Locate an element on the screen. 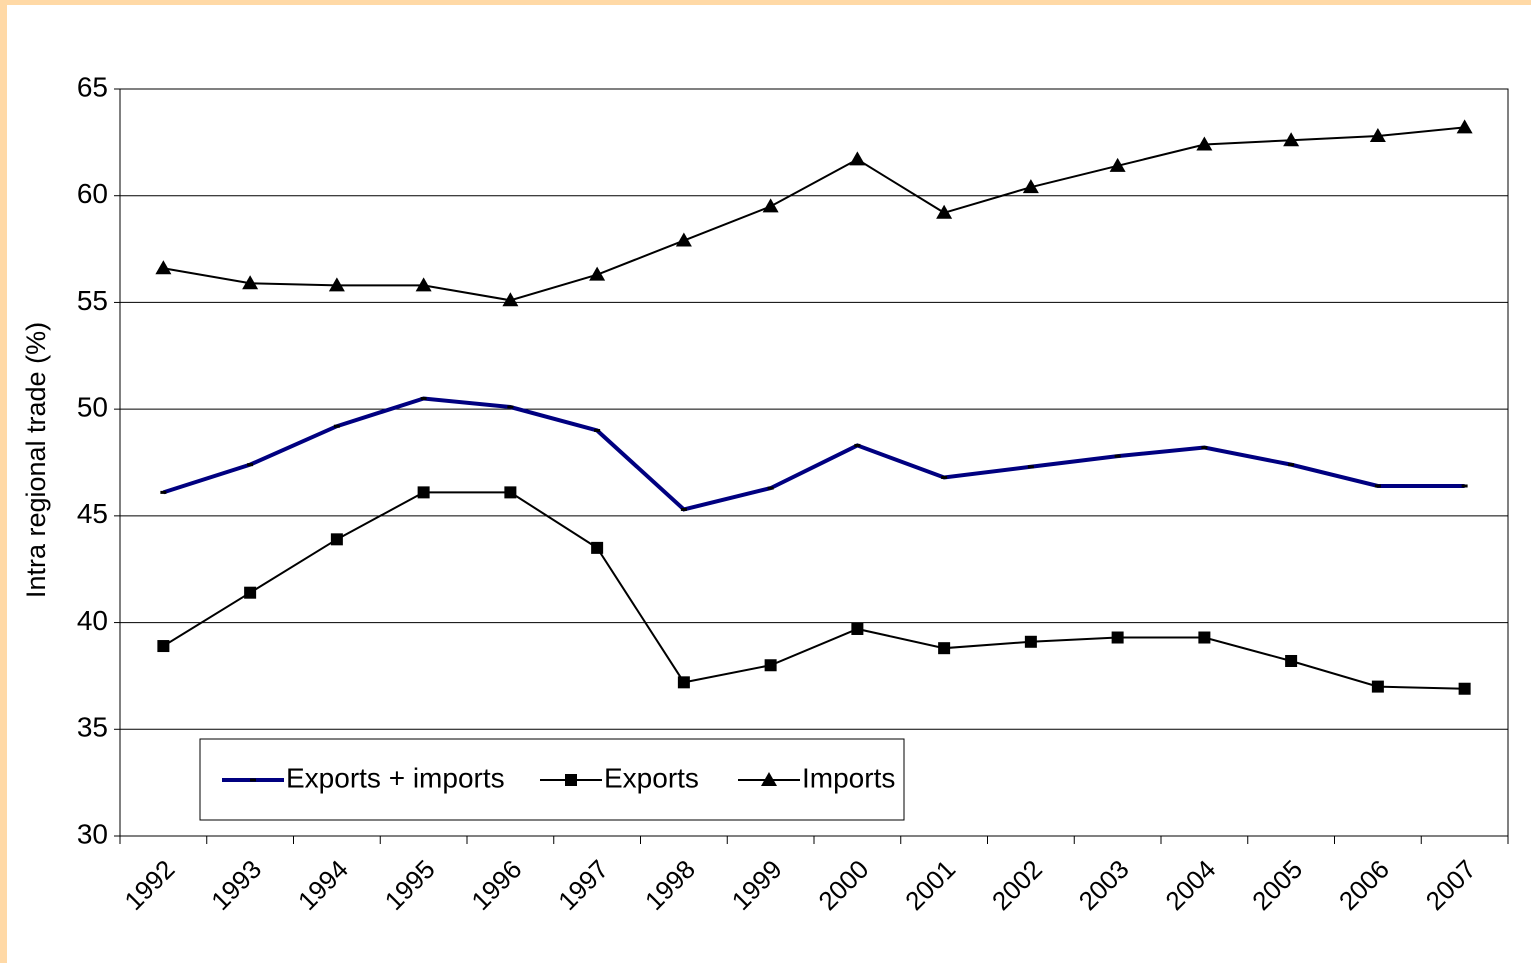 The height and width of the screenshot is (963, 1531). x-tick-label: 2000 is located at coordinates (843, 885).